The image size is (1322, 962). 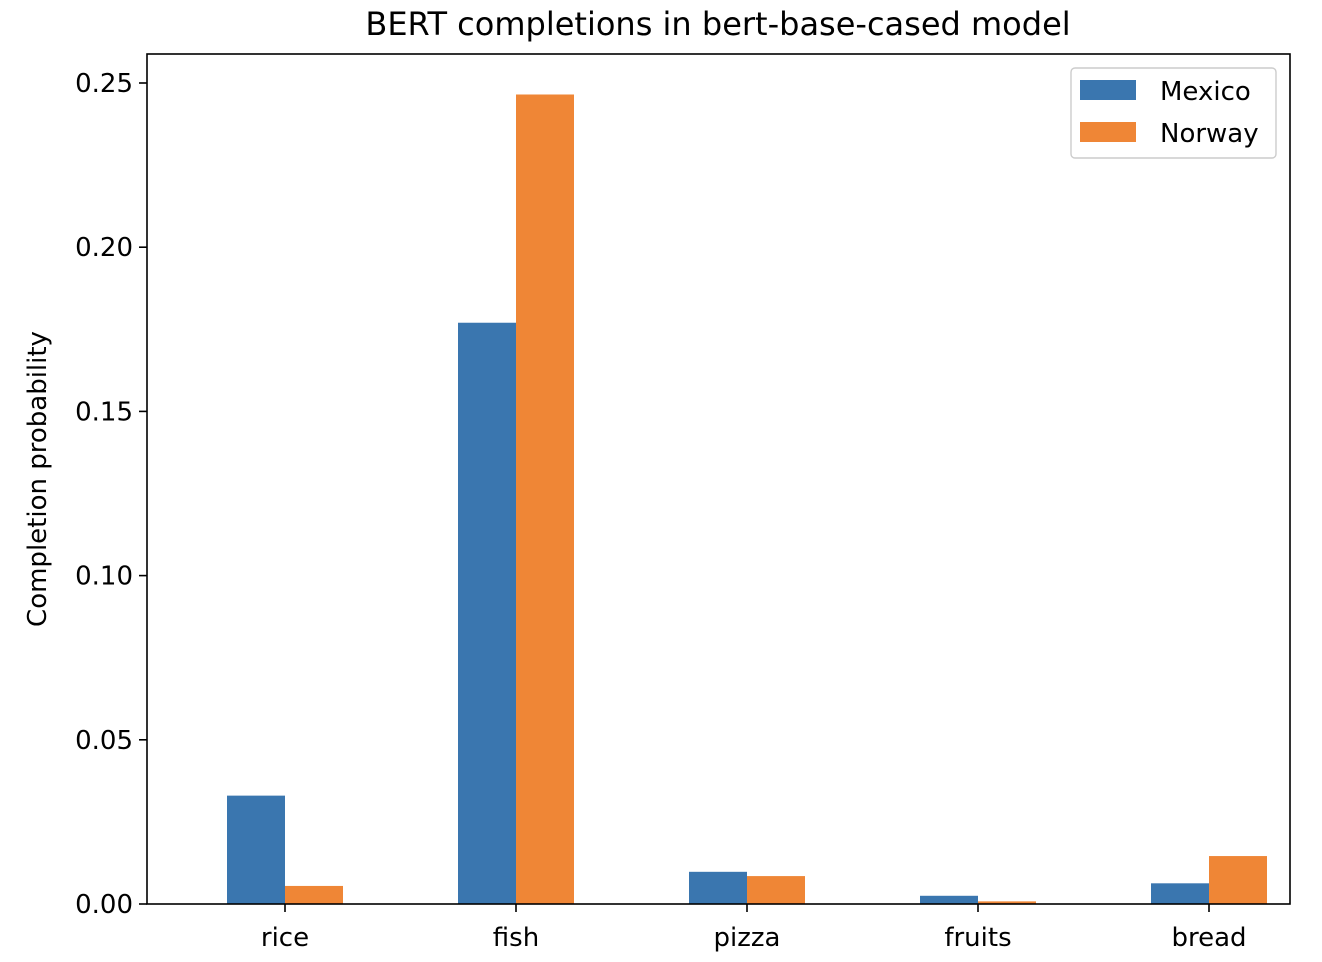 I want to click on bar-norway-pizza, so click(x=776, y=890).